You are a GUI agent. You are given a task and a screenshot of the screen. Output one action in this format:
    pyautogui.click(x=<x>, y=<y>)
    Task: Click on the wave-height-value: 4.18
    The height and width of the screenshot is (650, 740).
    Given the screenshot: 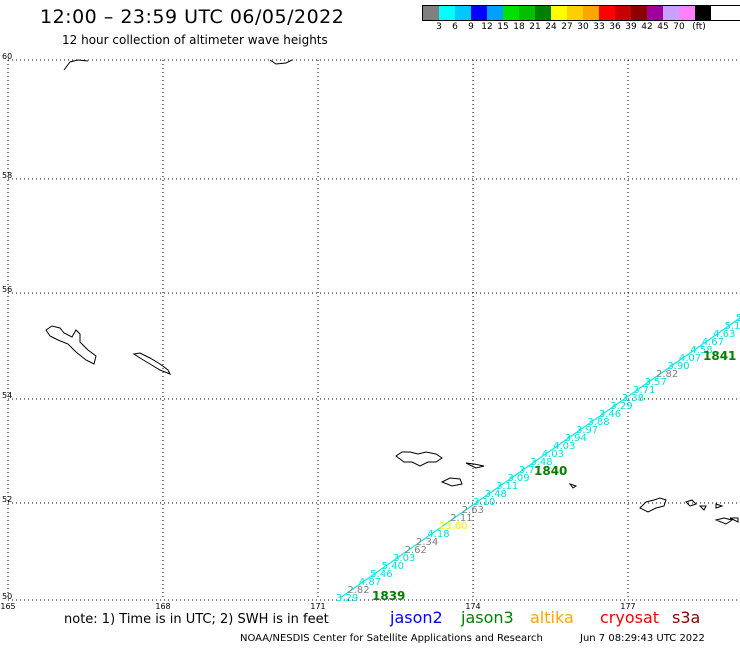 What is the action you would take?
    pyautogui.click(x=438, y=534)
    